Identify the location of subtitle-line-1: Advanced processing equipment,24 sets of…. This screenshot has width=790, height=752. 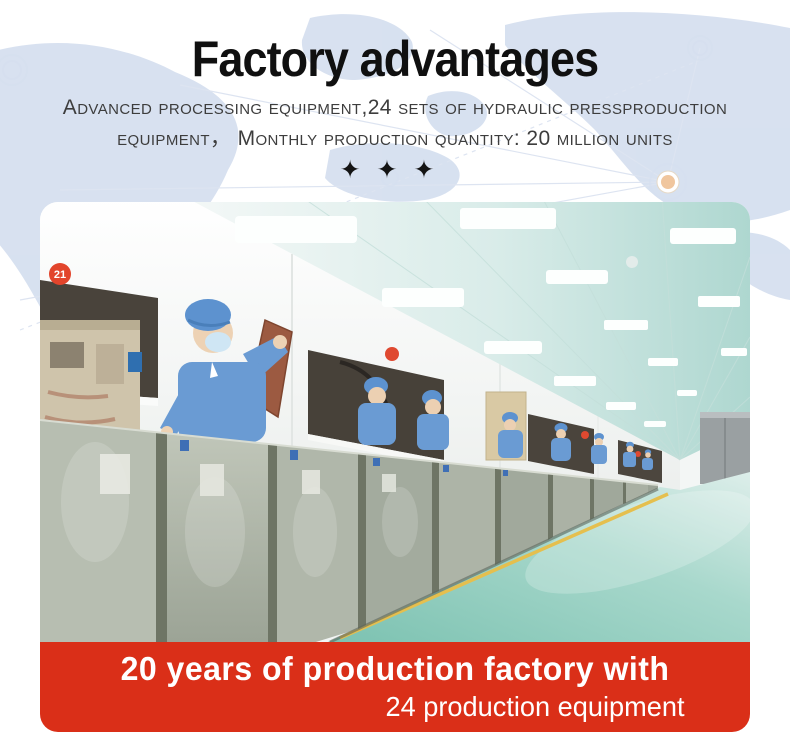
(395, 107).